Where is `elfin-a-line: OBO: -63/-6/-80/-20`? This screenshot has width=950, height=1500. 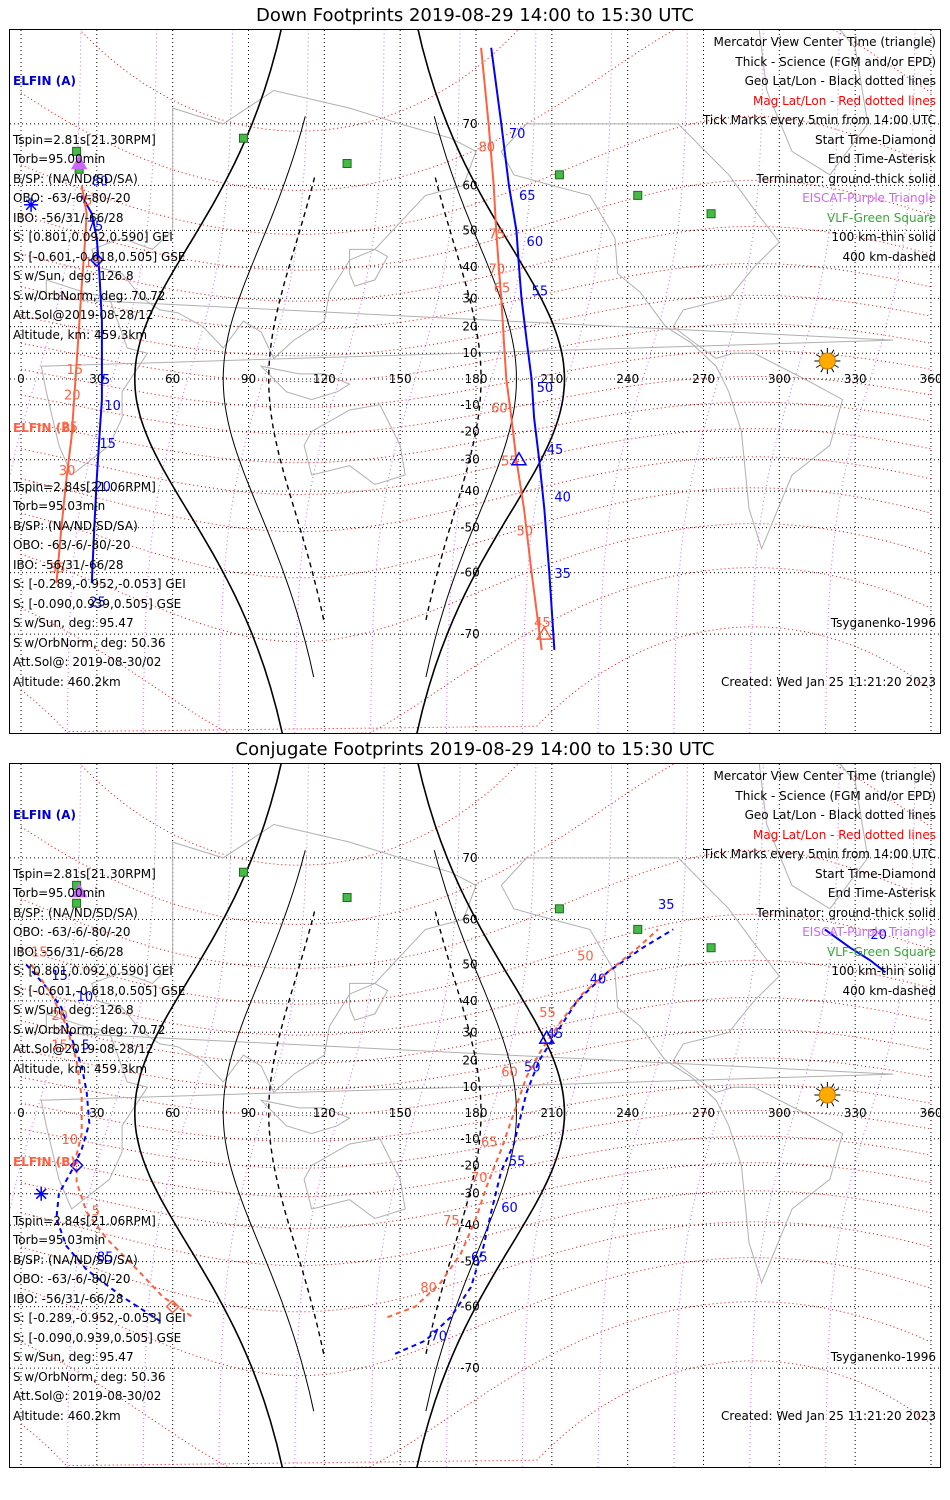
elfin-a-line: OBO: -63/-6/-80/-20 is located at coordinates (72, 198).